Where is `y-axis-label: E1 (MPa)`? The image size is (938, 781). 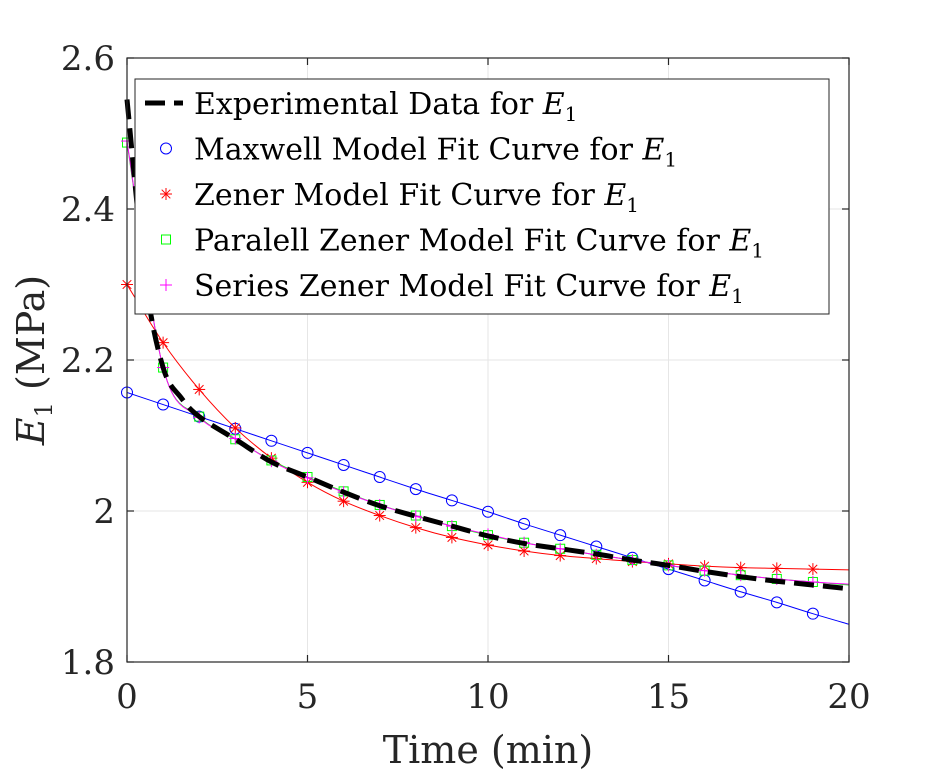
y-axis-label: E1 (MPa) is located at coordinates (33, 360).